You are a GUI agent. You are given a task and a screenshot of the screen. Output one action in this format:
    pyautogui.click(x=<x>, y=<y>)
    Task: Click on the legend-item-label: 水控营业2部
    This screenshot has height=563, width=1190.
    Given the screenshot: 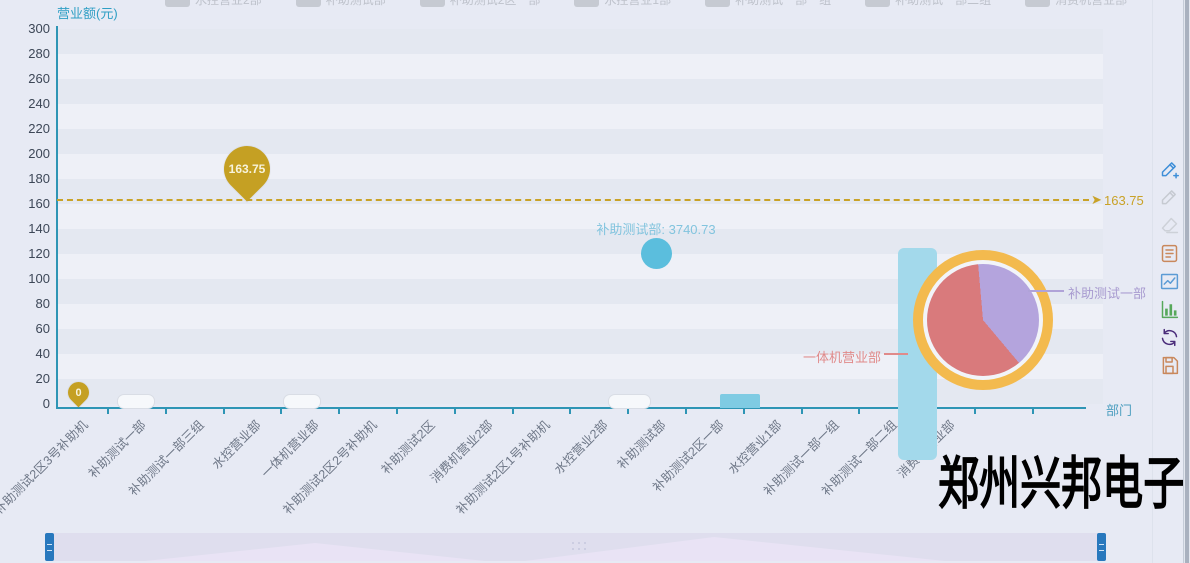 What is the action you would take?
    pyautogui.click(x=228, y=3)
    